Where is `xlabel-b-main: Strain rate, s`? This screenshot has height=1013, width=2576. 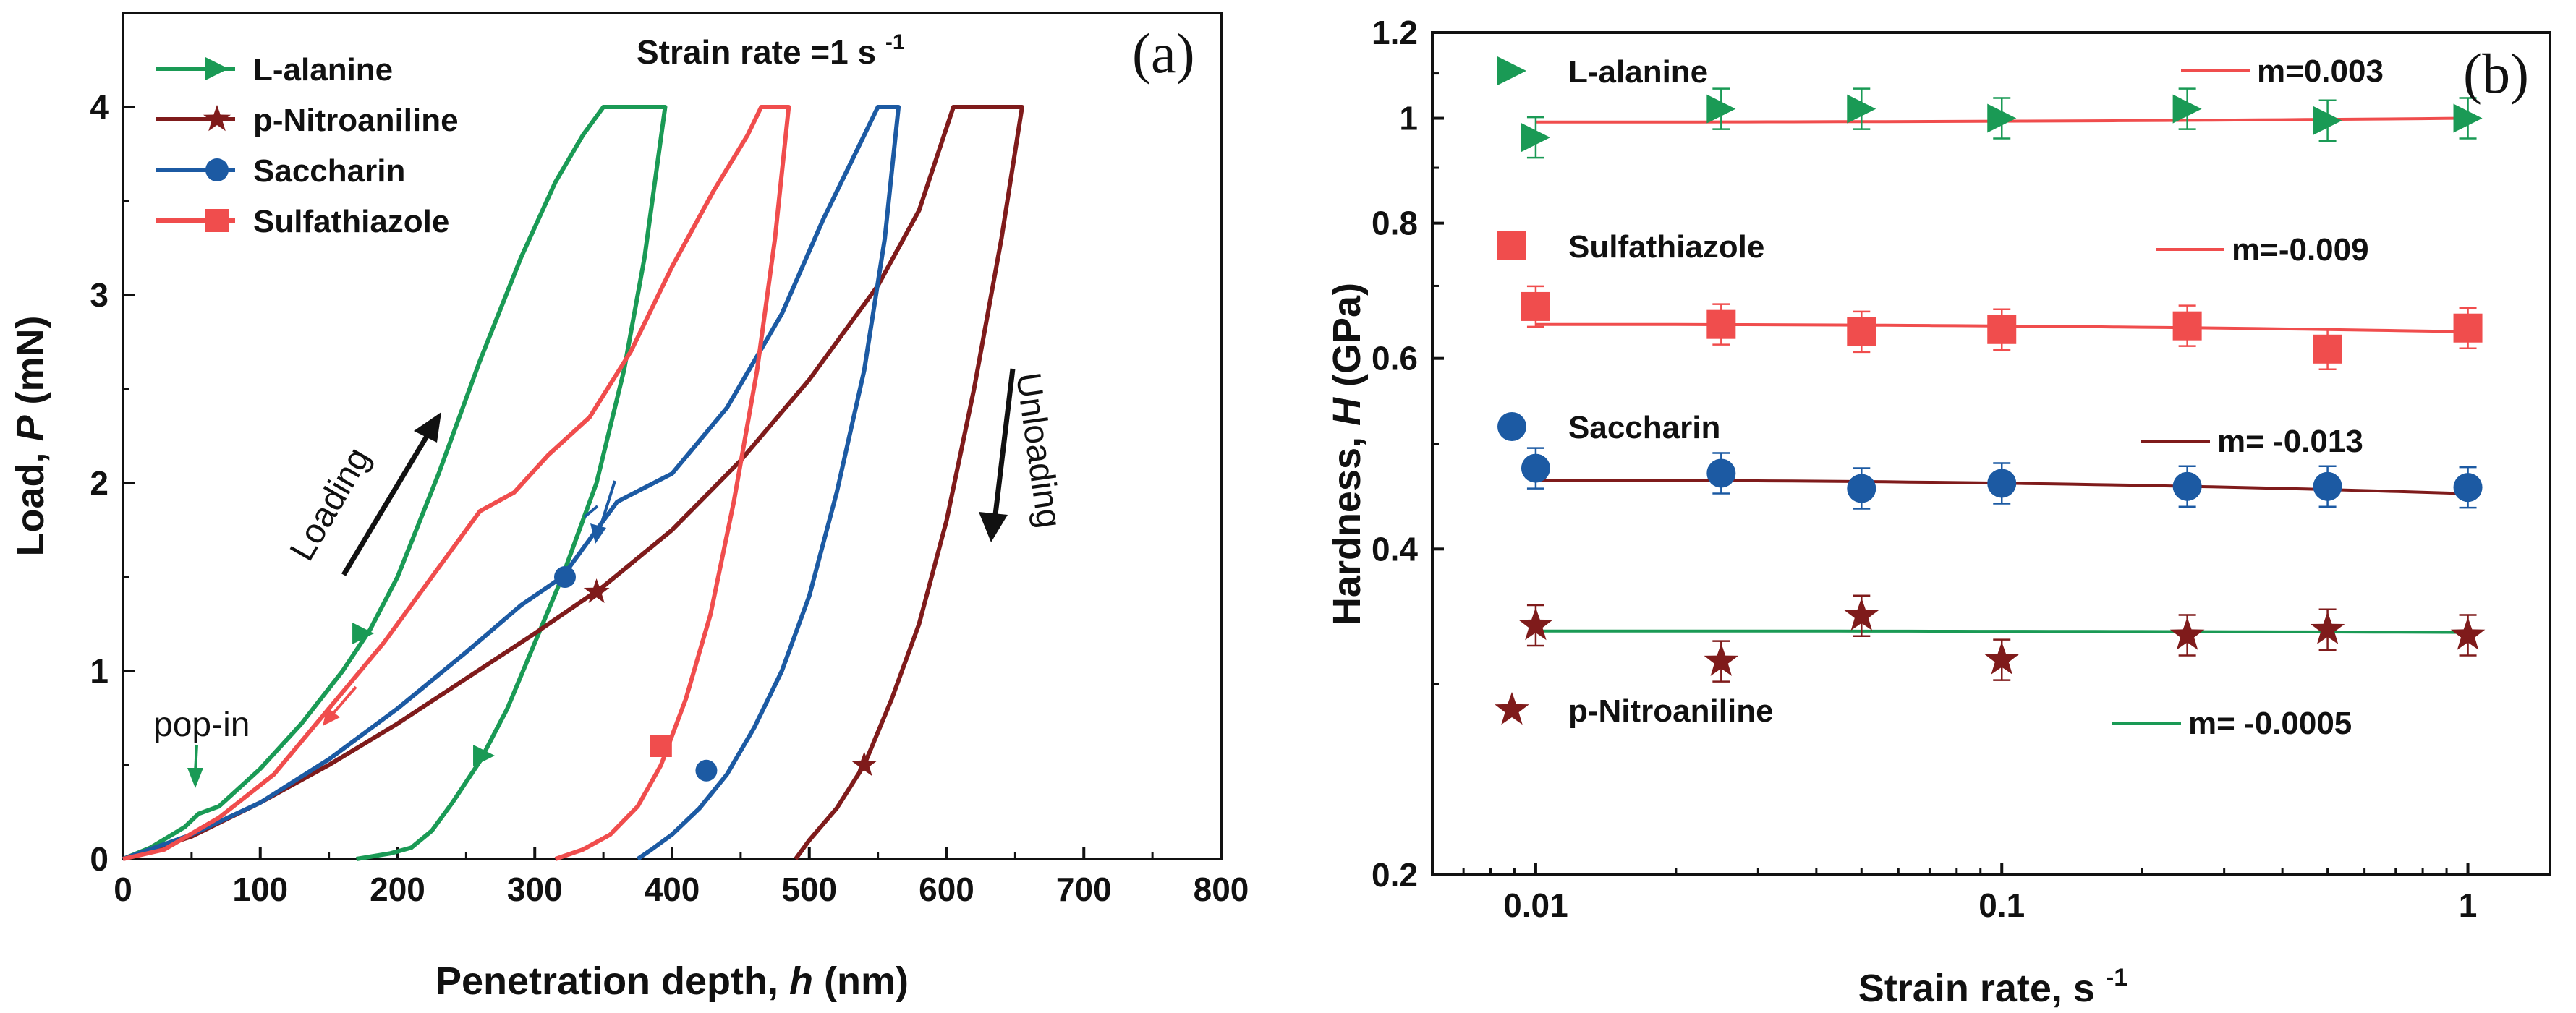
xlabel-b-main: Strain rate, s is located at coordinates (1976, 988).